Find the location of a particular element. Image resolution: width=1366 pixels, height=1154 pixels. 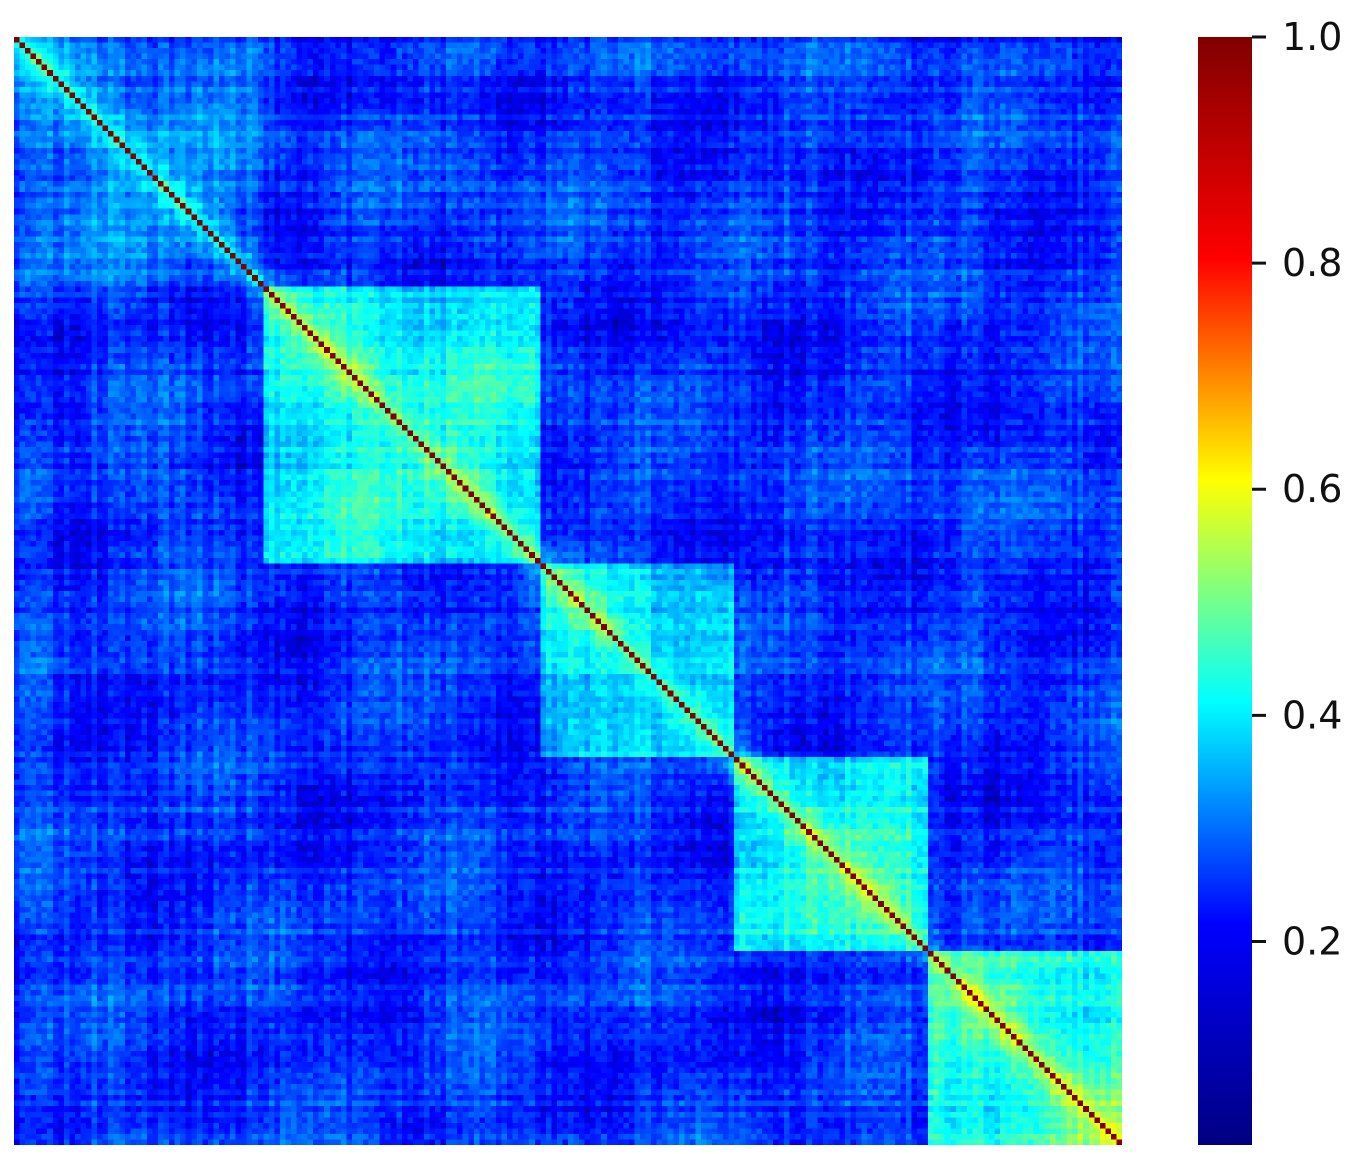

colorbar-tick-label: 0.2 is located at coordinates (1312, 941).